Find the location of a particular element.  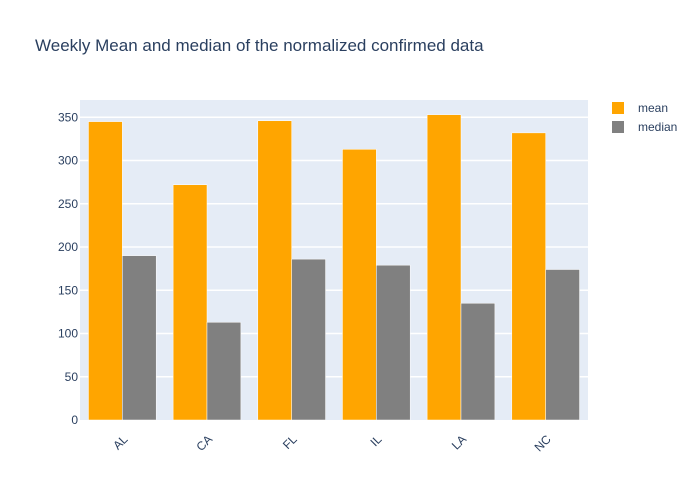

bar-median-la is located at coordinates (478, 361).